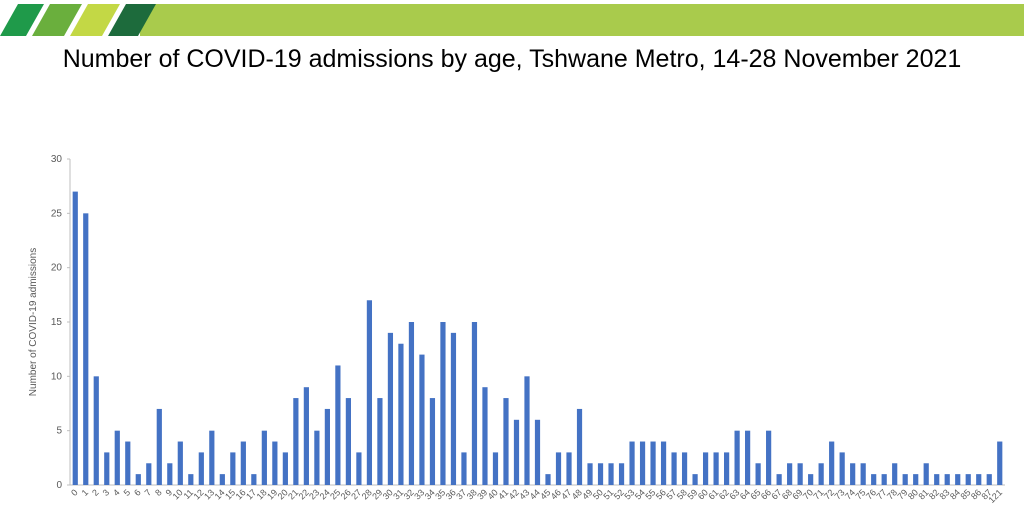  I want to click on y-tick-label: 30, so click(57, 159).